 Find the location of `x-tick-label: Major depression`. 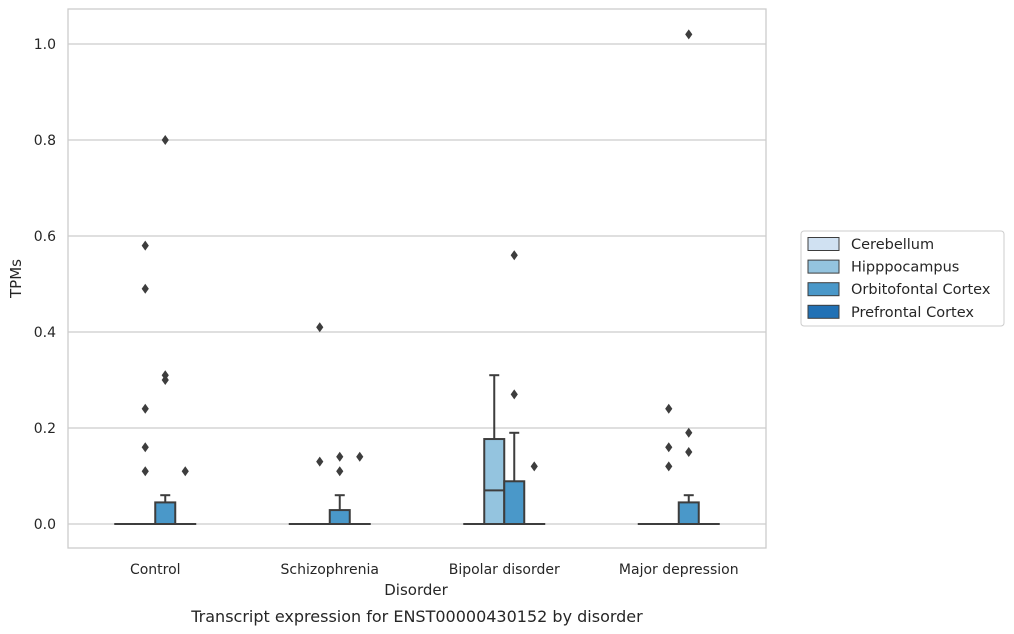

x-tick-label: Major depression is located at coordinates (679, 570).